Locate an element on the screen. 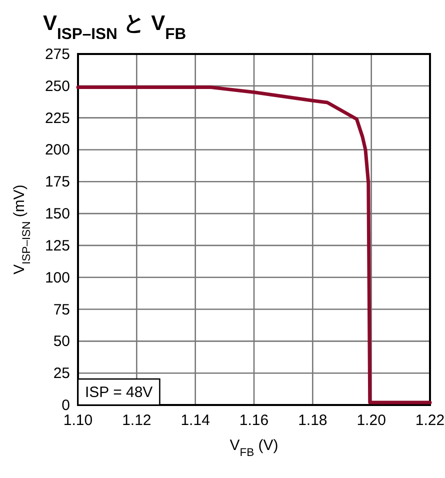 This screenshot has width=445, height=478. chart-title: V$_{ISP–ISN}$ と V$_{FB}$ is located at coordinates (114, 27).